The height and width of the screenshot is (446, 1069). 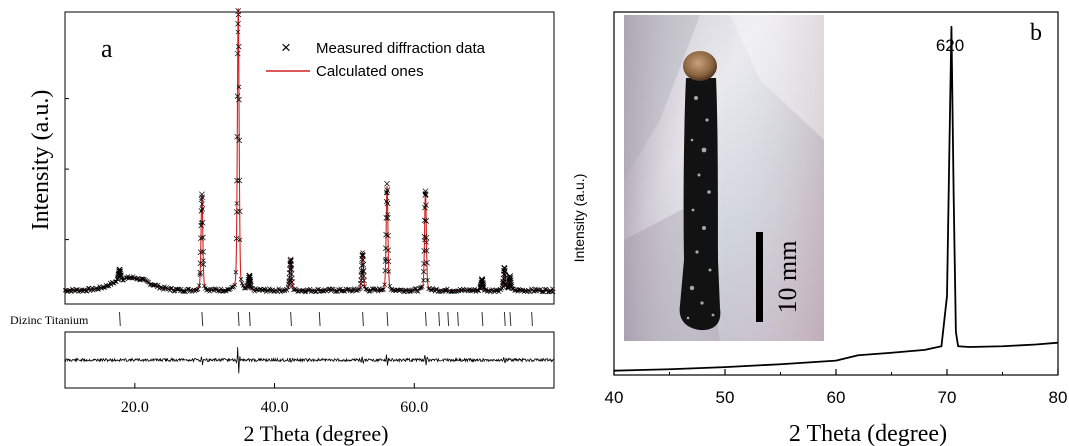 I want to click on inset-photo-shade, so click(x=724, y=178).